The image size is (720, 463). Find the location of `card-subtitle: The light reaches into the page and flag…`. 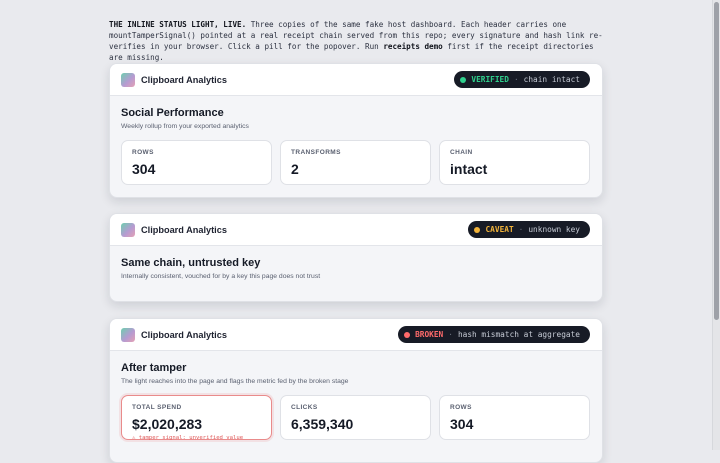

card-subtitle: The light reaches into the page and flag… is located at coordinates (235, 381).